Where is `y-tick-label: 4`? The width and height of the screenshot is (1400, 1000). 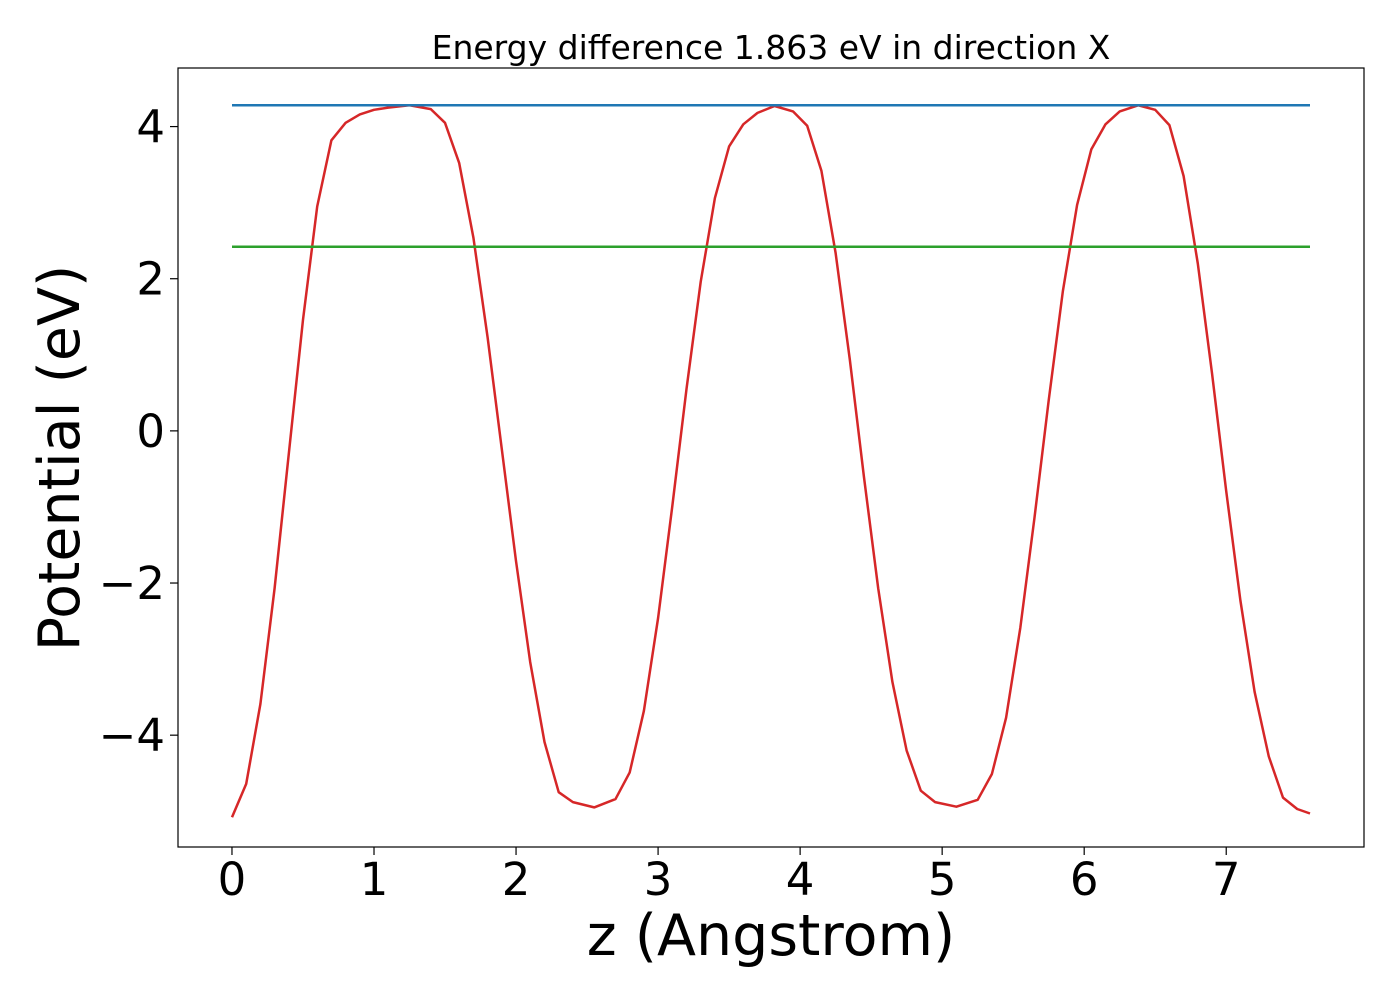
y-tick-label: 4 is located at coordinates (150, 127).